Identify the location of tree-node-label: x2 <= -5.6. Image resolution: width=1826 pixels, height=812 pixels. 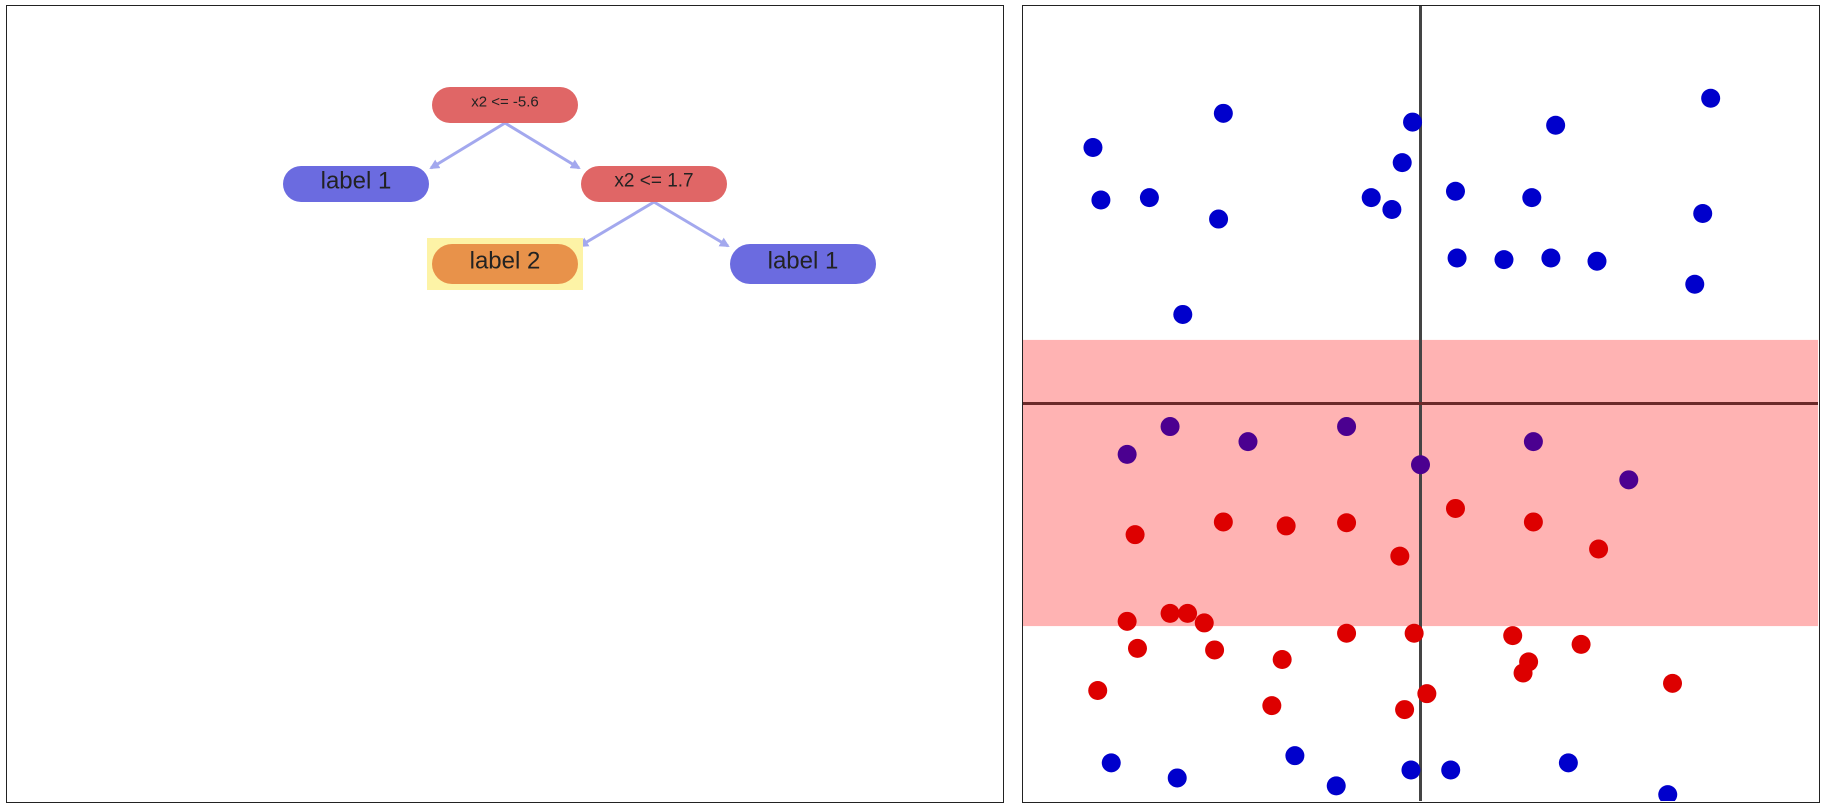
(505, 101).